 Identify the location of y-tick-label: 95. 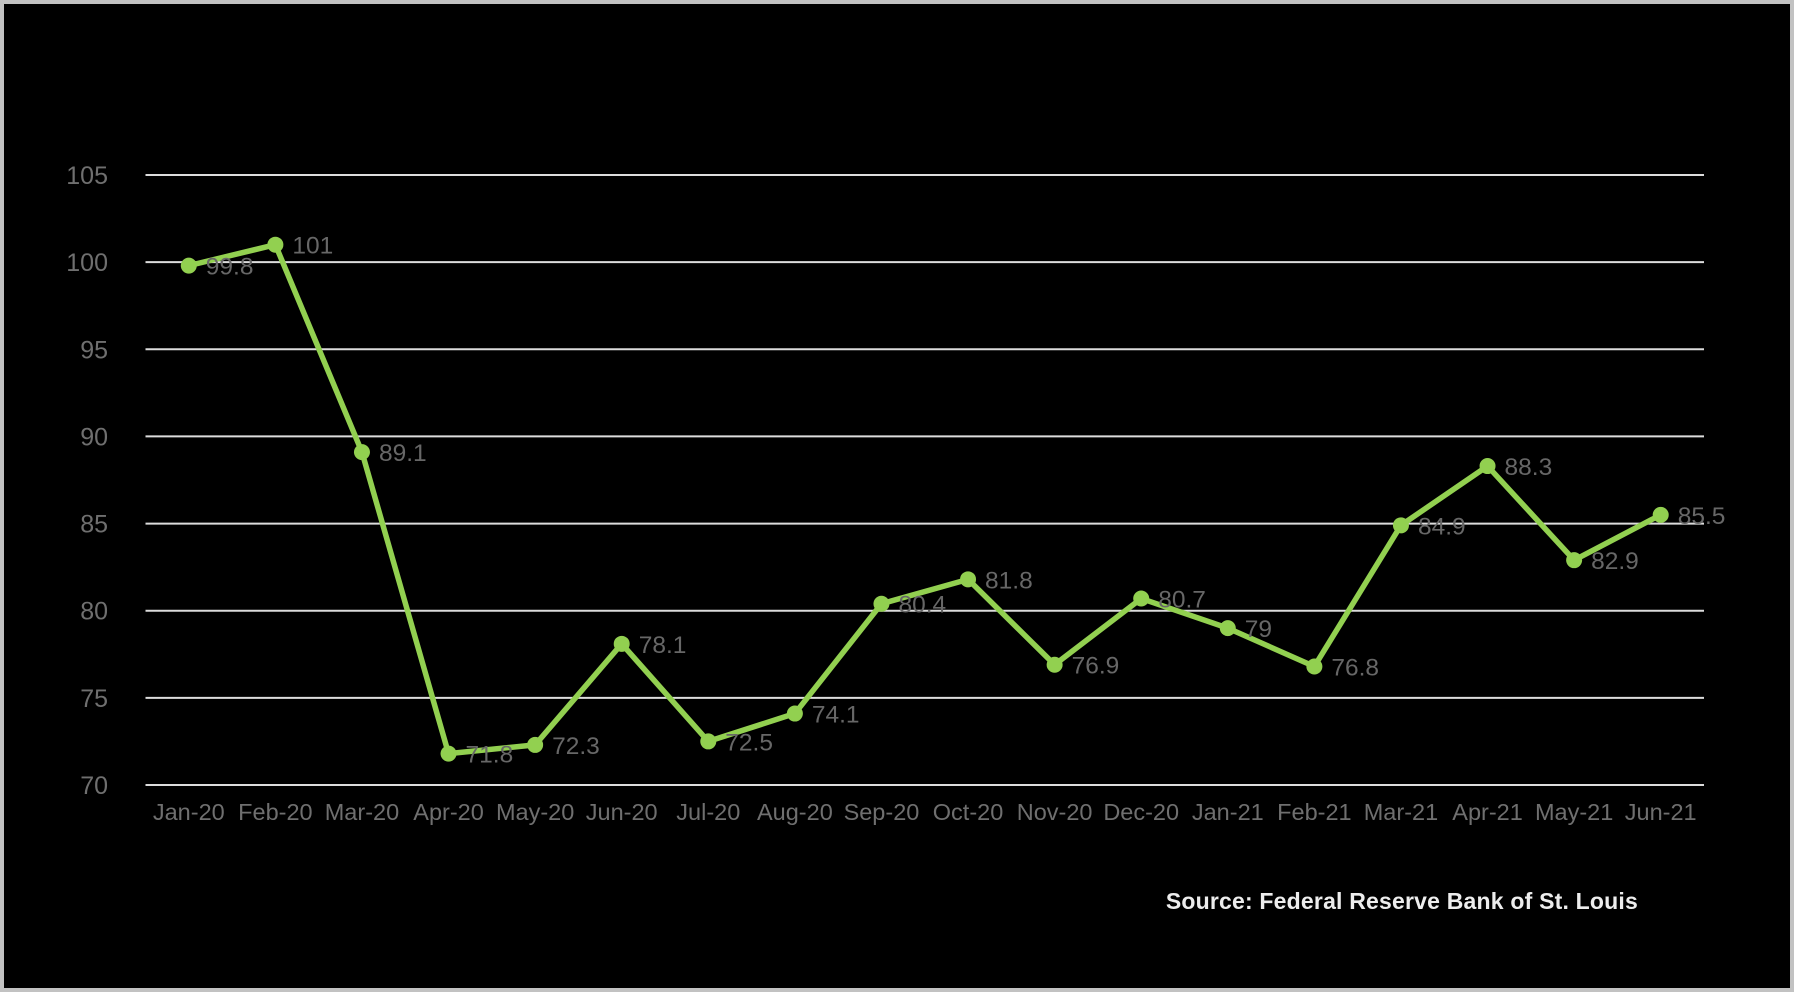
(94, 350).